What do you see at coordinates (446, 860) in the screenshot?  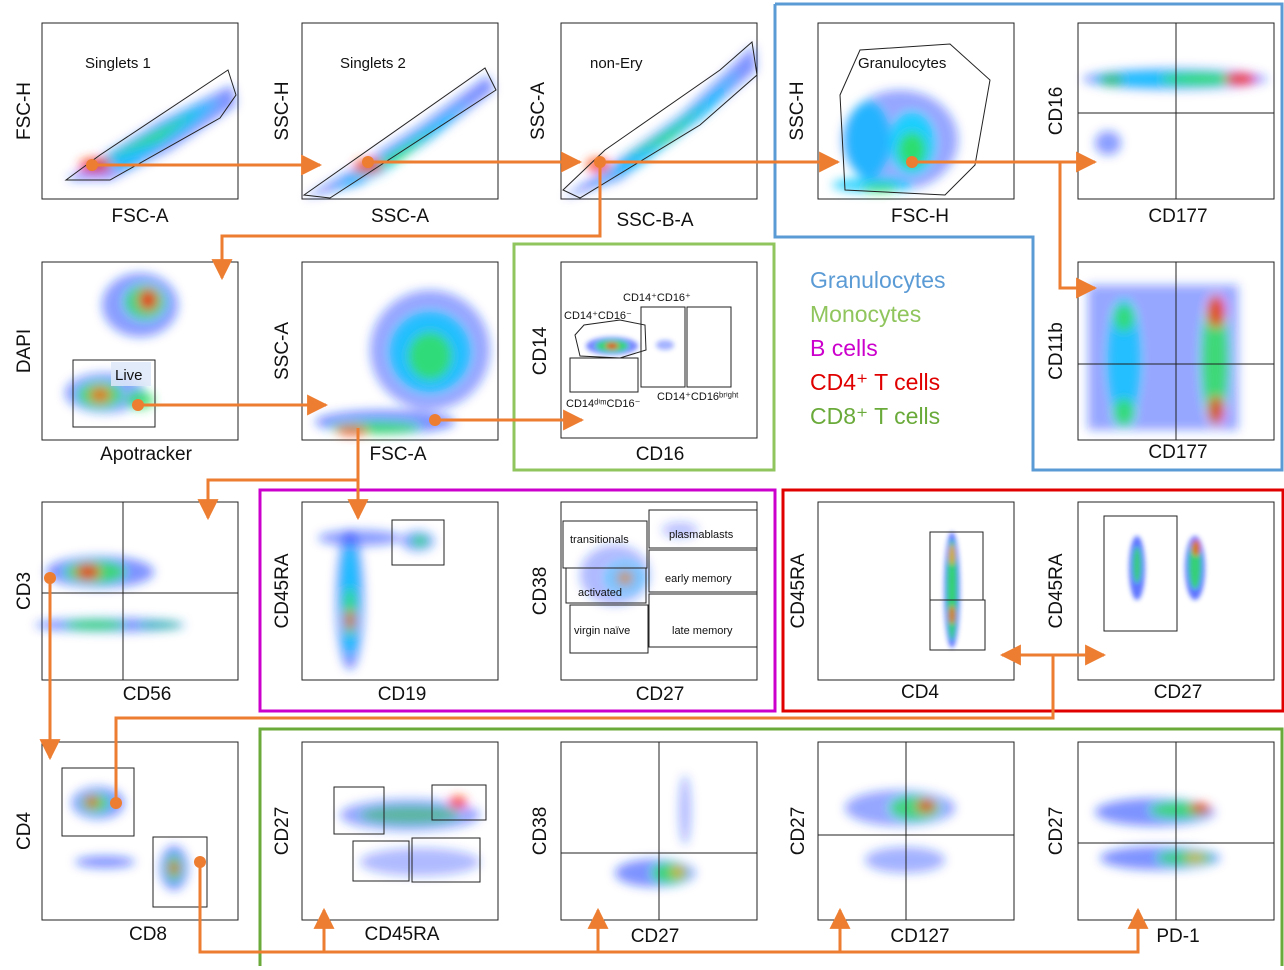 I see `gate-em` at bounding box center [446, 860].